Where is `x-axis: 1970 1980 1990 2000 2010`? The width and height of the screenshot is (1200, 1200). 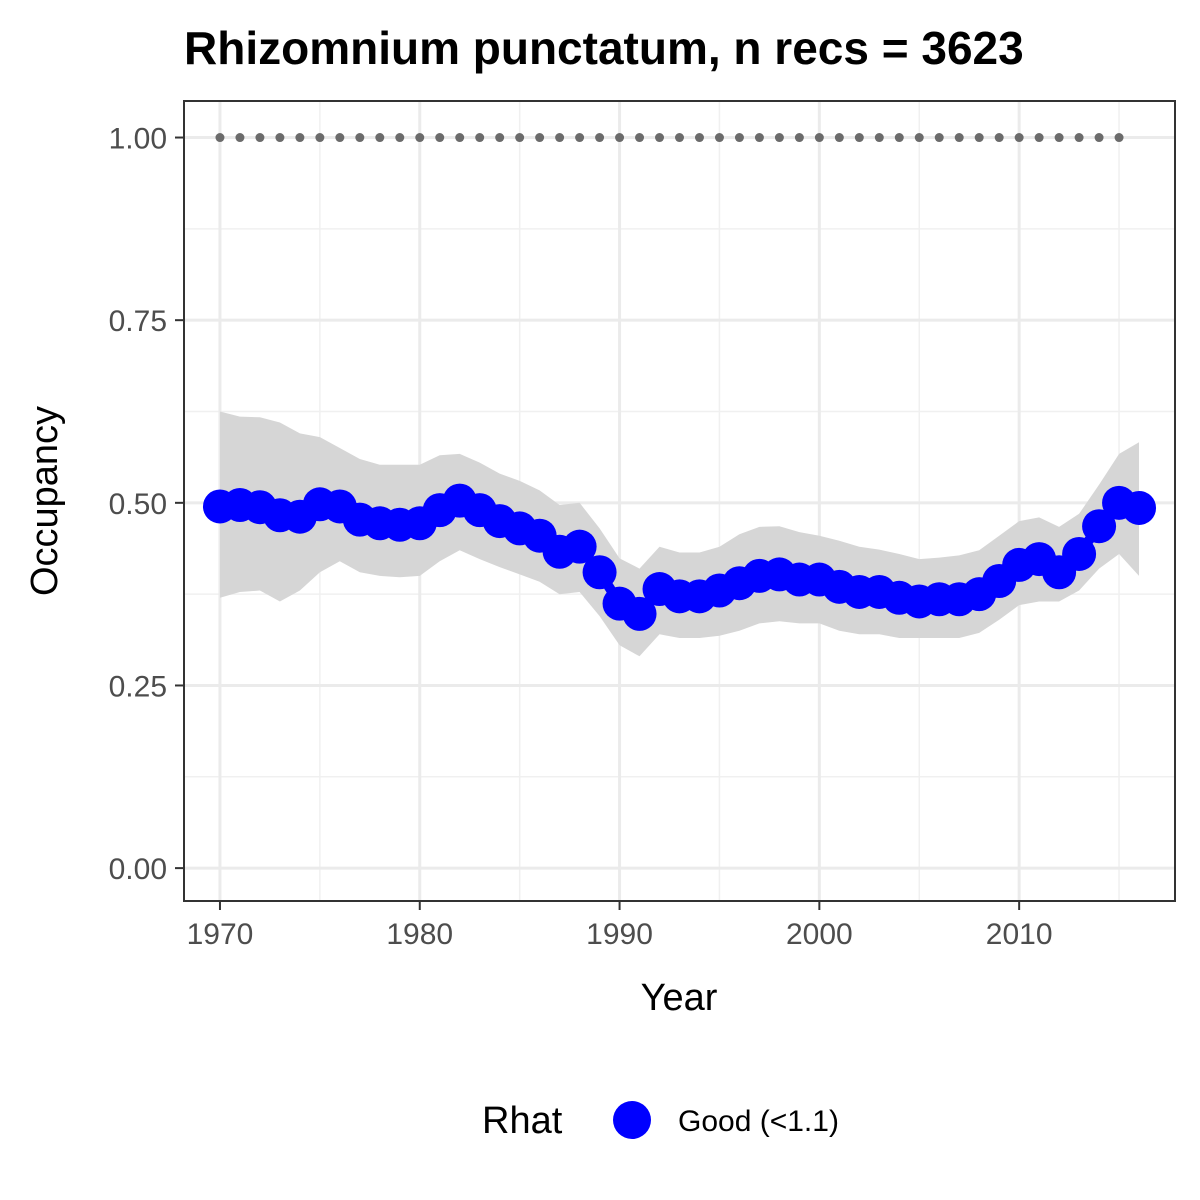
x-axis: 1970 1980 1990 2000 2010 is located at coordinates (620, 926).